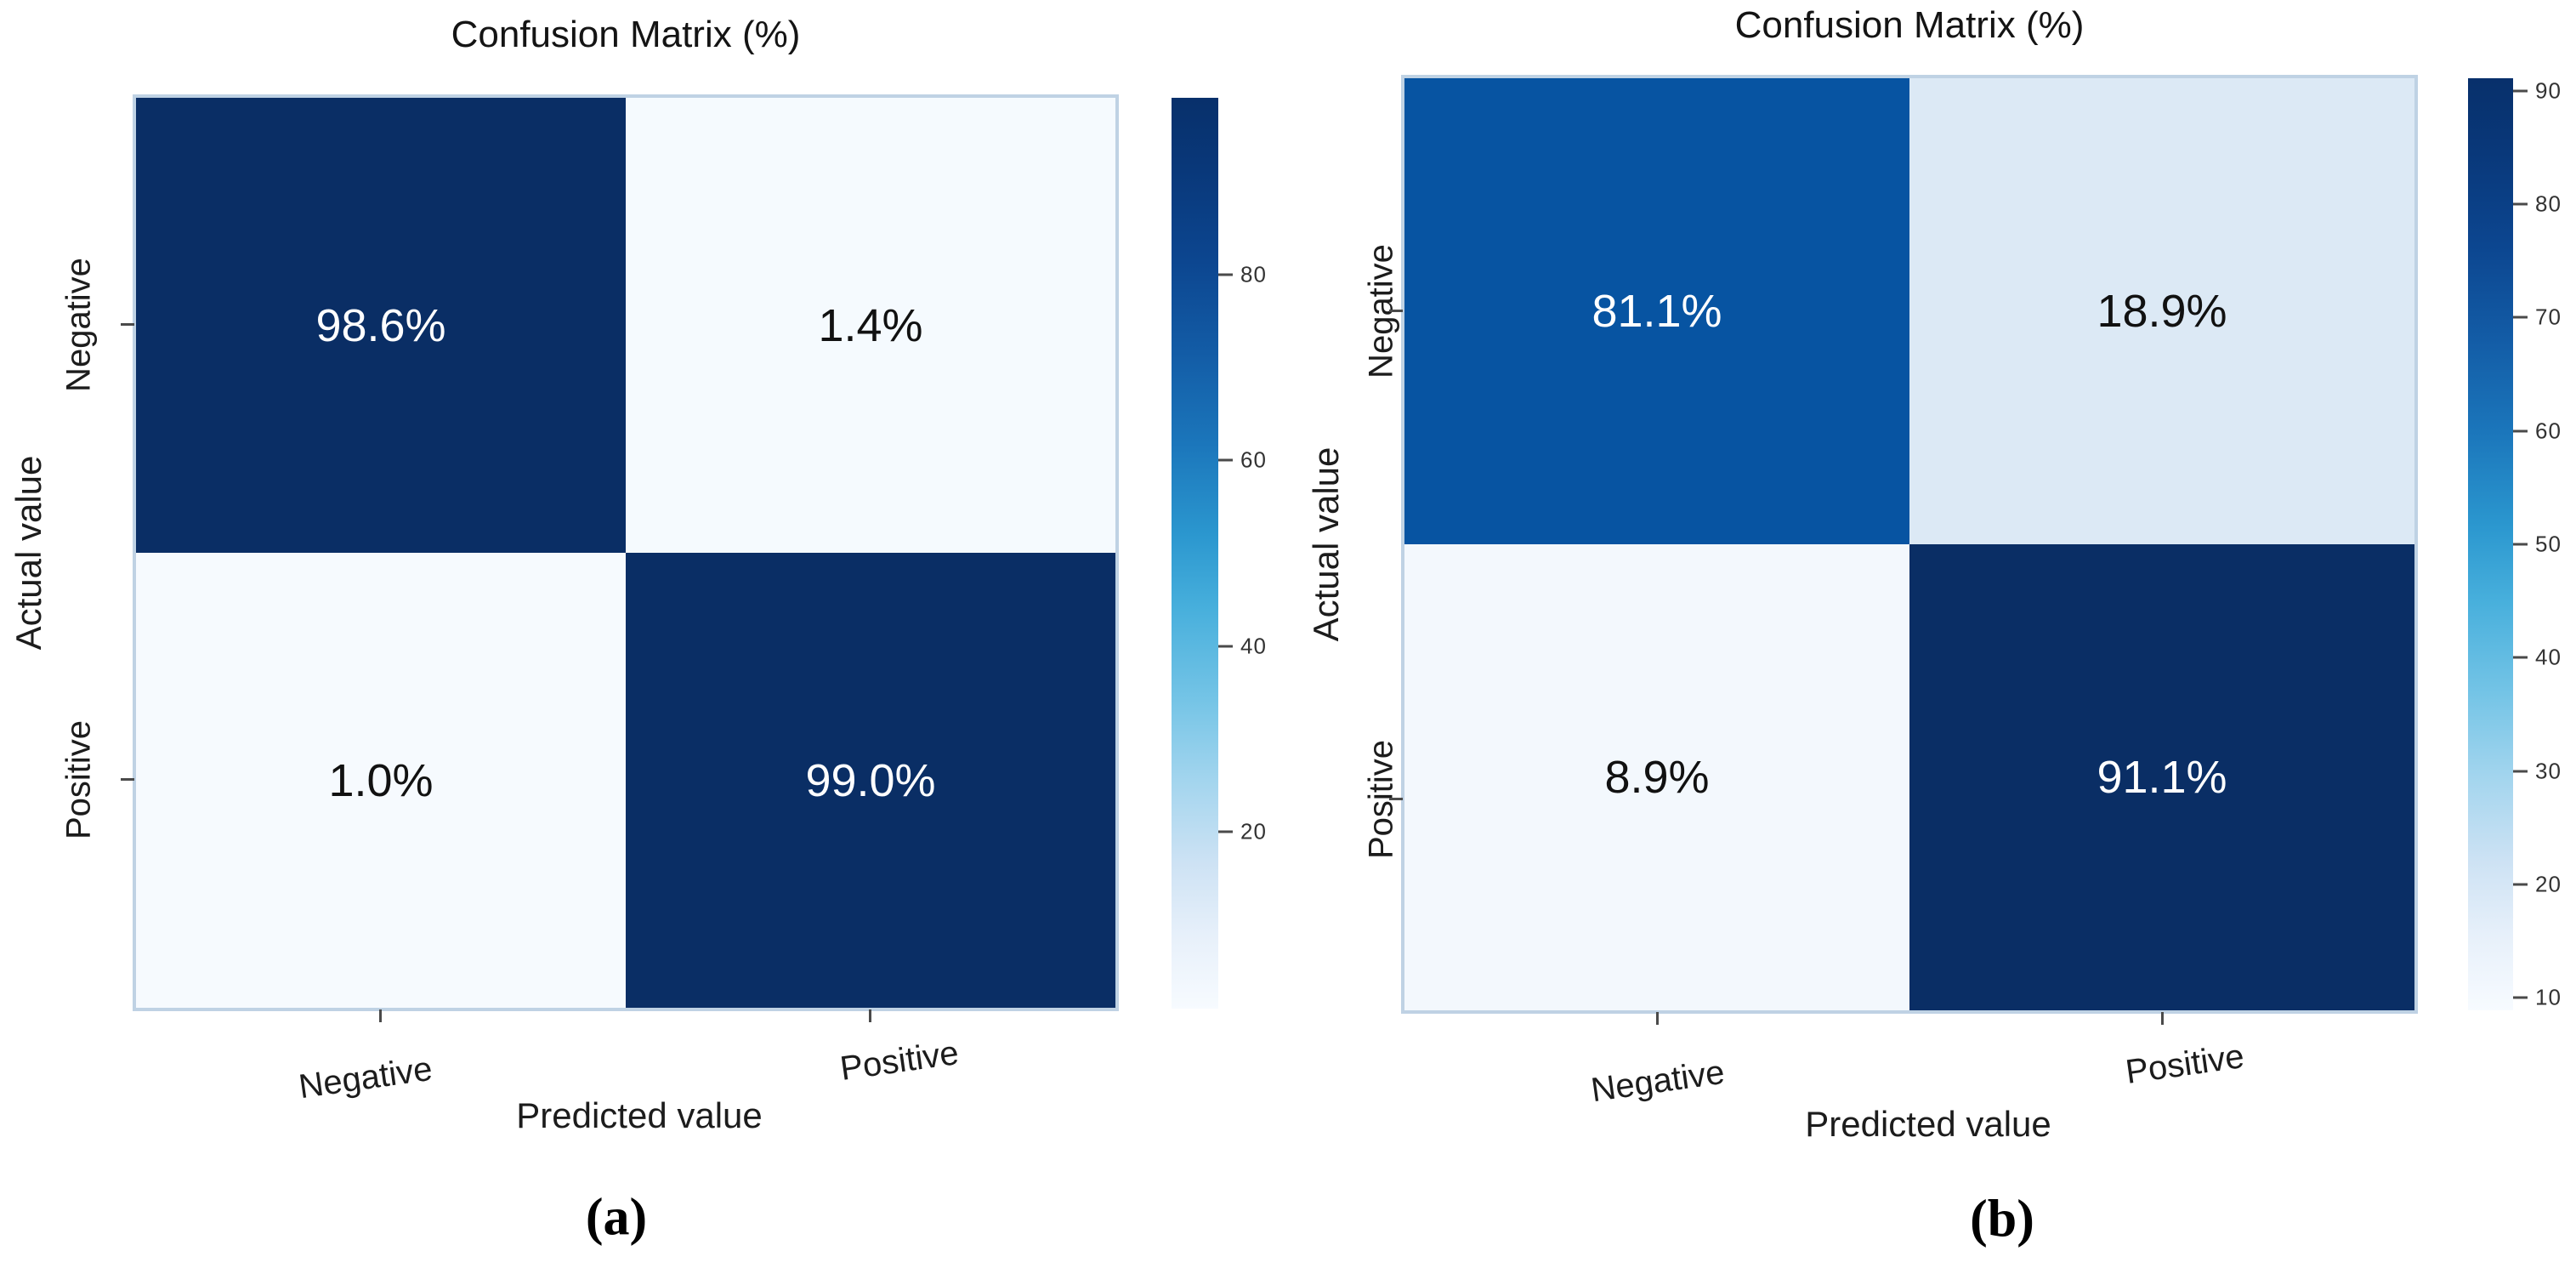 The height and width of the screenshot is (1268, 2576). What do you see at coordinates (2549, 997) in the screenshot?
I see `colorbar-tick-label: 10` at bounding box center [2549, 997].